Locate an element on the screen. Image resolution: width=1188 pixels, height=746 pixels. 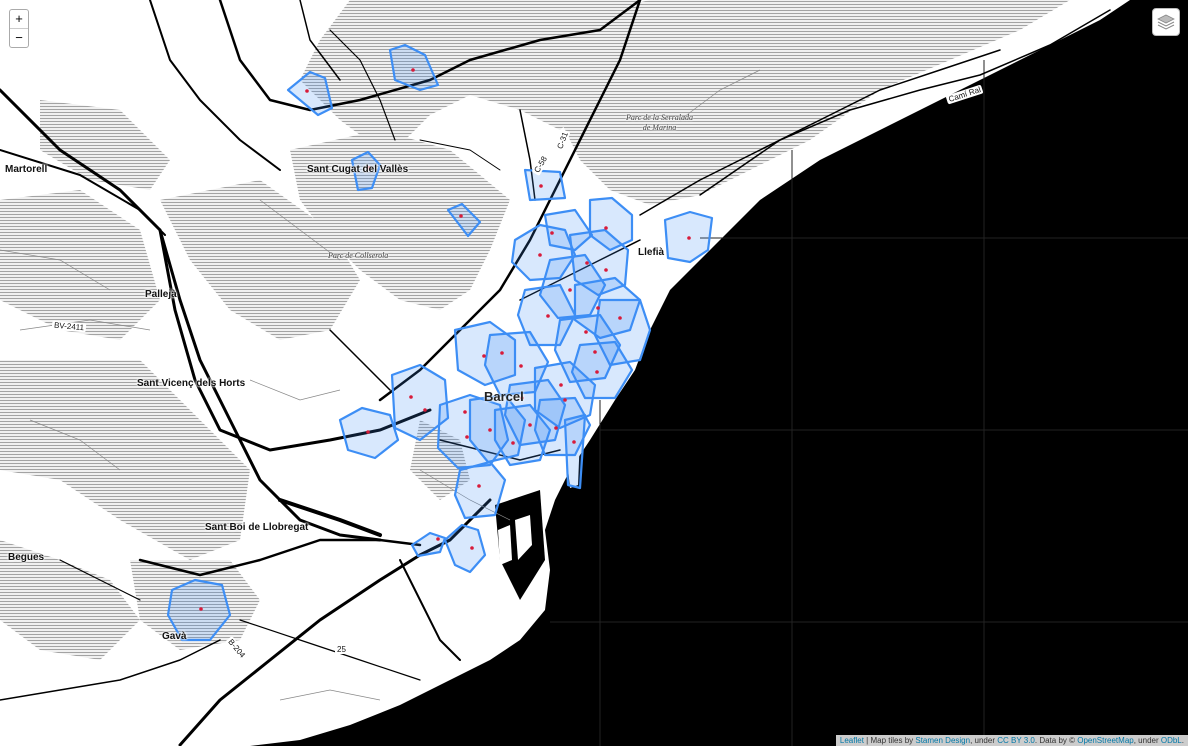
zoom-out-button: − is located at coordinates (19, 37).